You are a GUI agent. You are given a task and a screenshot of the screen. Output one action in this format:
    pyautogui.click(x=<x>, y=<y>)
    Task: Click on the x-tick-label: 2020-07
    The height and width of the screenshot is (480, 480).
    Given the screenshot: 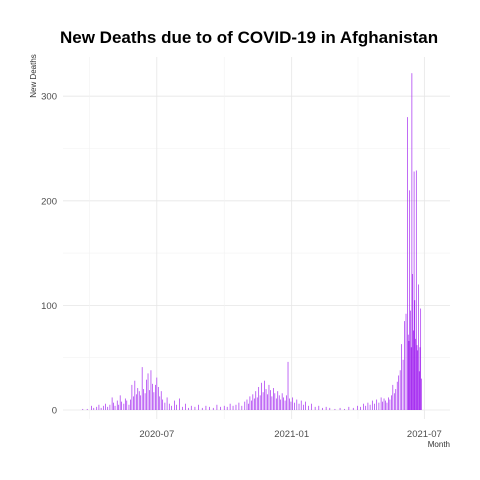 What is the action you would take?
    pyautogui.click(x=156, y=434)
    